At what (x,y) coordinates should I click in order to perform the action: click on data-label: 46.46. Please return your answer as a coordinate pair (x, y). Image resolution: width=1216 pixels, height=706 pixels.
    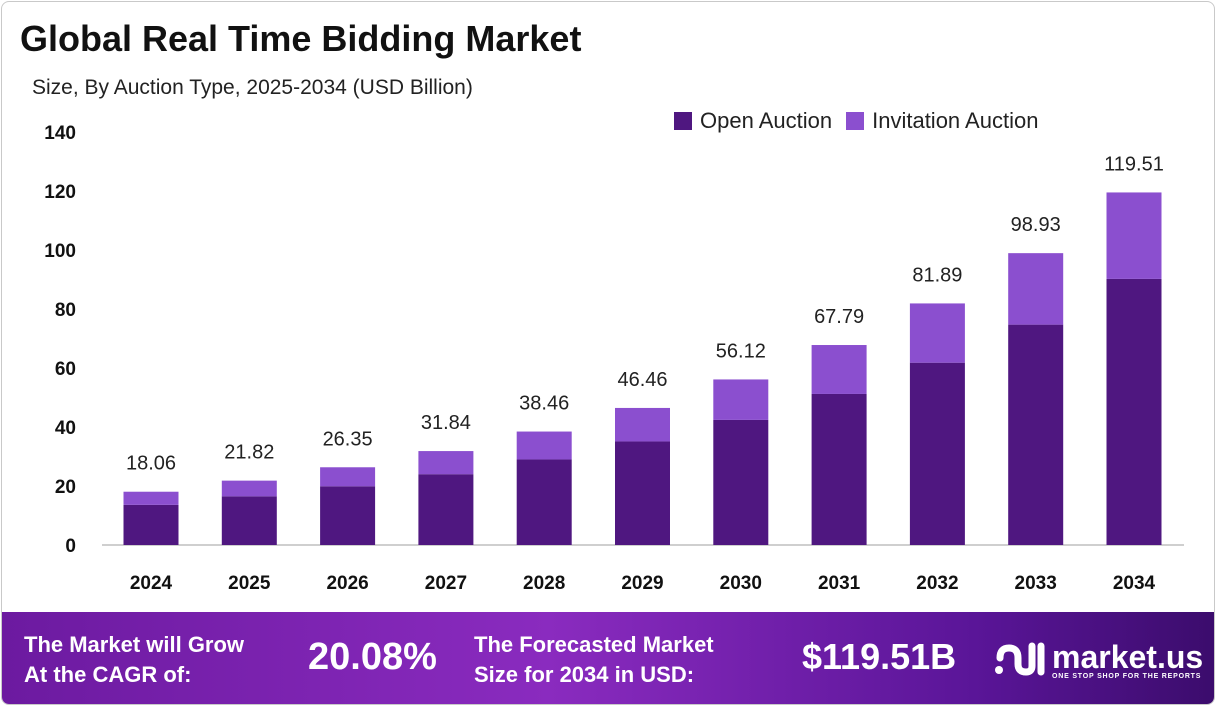
    Looking at the image, I should click on (642, 380).